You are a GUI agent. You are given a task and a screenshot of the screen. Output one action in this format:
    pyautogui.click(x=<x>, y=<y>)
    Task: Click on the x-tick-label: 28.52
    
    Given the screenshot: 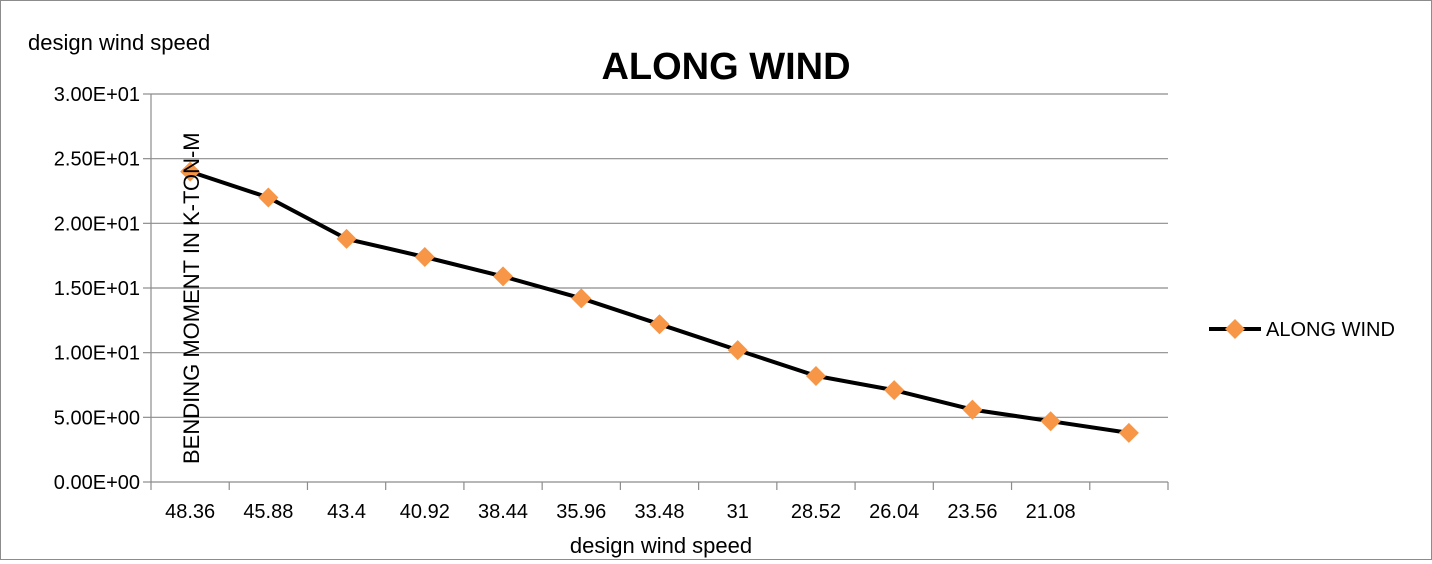 What is the action you would take?
    pyautogui.click(x=816, y=512)
    